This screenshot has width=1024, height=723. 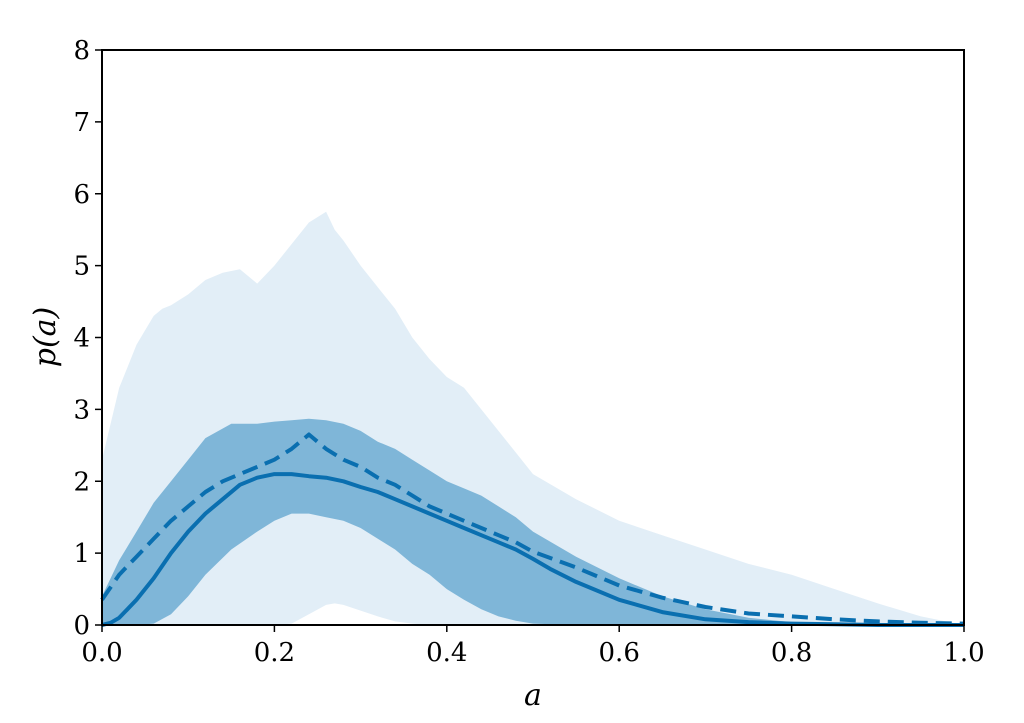 I want to click on x-tick-label: 0.4, so click(x=446, y=653).